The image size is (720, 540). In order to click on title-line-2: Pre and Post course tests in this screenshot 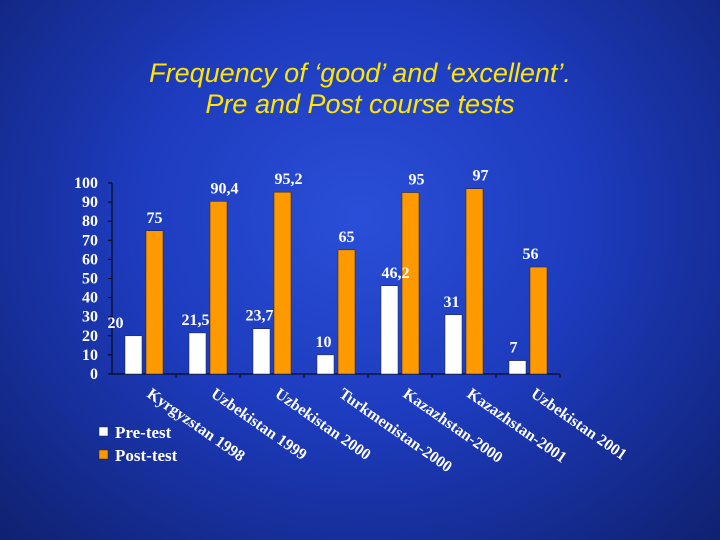, I will do `click(360, 104)`.